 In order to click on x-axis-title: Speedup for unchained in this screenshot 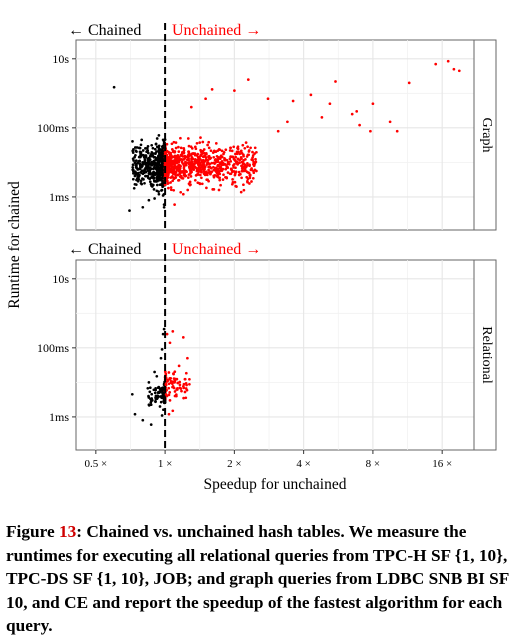, I will do `click(275, 484)`.